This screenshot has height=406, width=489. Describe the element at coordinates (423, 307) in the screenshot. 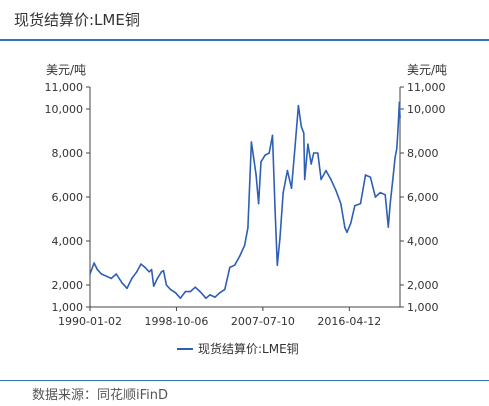

I see `right-y-tick-label: 1,000` at that location.